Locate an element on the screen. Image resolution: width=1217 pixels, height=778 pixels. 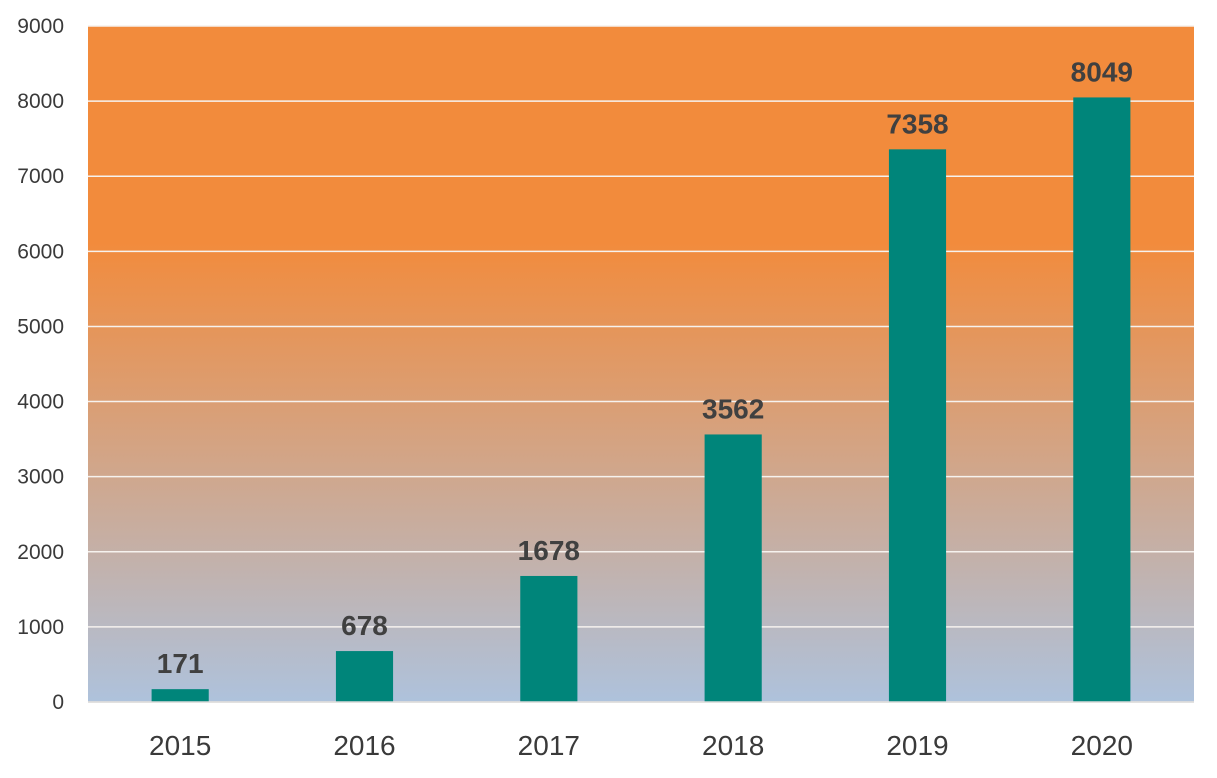
x-tick-label: 2020 is located at coordinates (1102, 745).